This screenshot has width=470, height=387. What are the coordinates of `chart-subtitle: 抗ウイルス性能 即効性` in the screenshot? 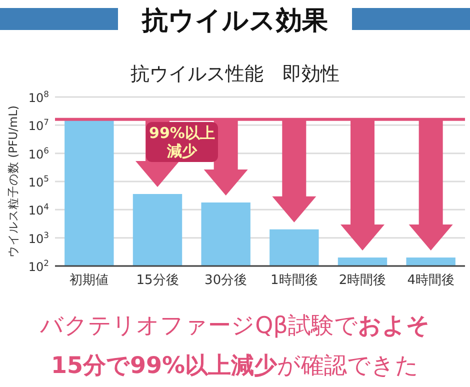 It's located at (235, 74).